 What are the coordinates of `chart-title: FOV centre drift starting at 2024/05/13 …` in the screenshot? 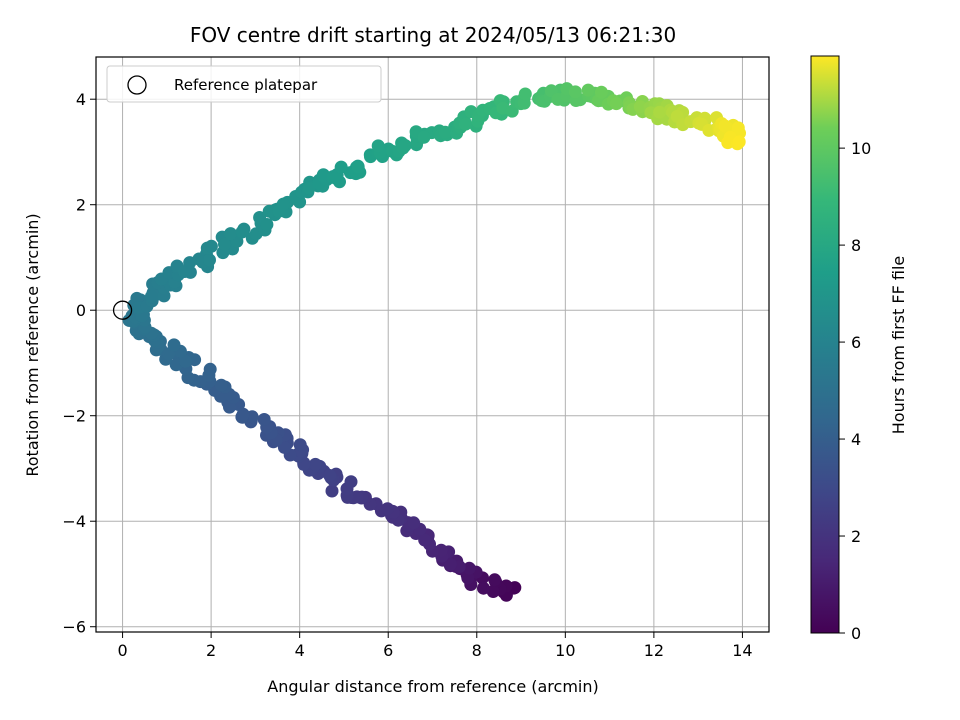 It's located at (433, 35).